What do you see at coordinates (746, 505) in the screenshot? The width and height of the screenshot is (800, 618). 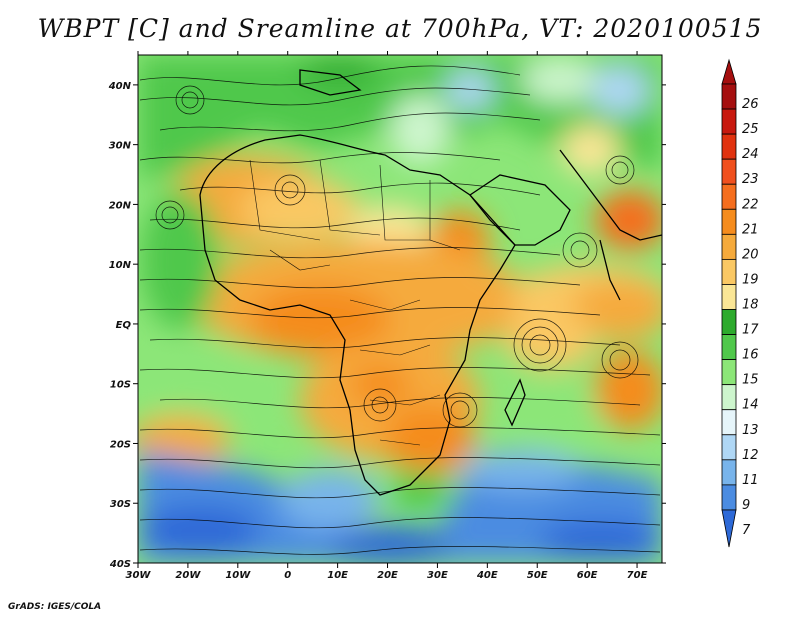 I see `colorbar-label: 9` at bounding box center [746, 505].